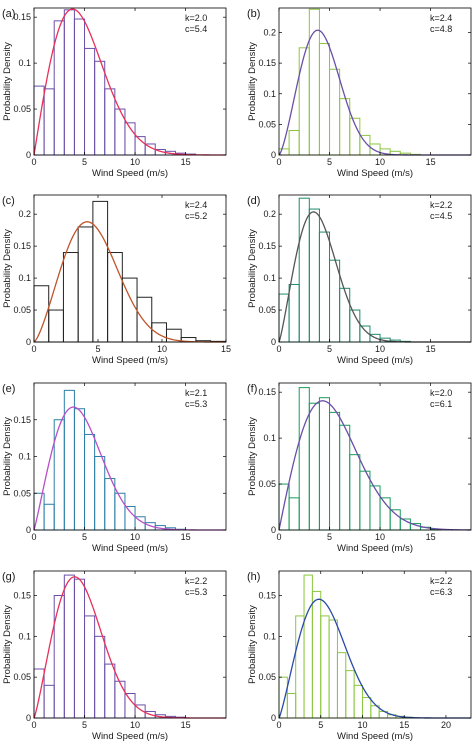  Describe the element at coordinates (441, 29) in the screenshot. I see `scale-parameter-label: c=4.8` at that location.